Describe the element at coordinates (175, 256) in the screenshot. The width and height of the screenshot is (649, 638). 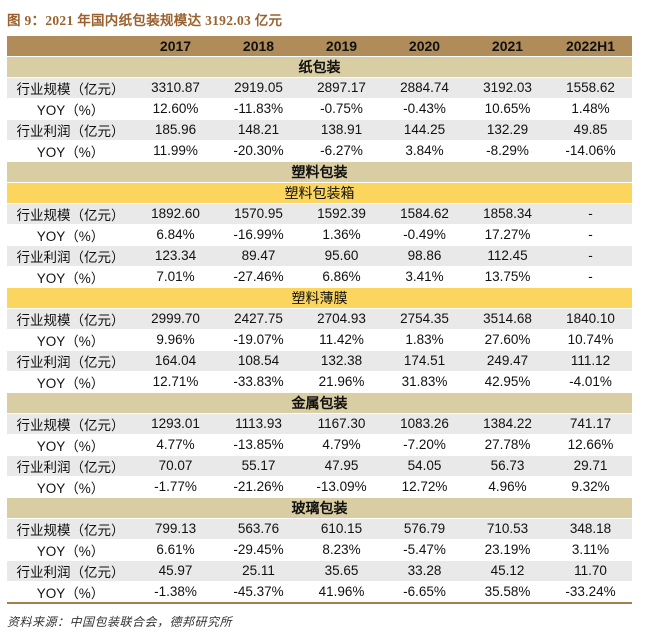
I see `value-cell: 123.34` at that location.